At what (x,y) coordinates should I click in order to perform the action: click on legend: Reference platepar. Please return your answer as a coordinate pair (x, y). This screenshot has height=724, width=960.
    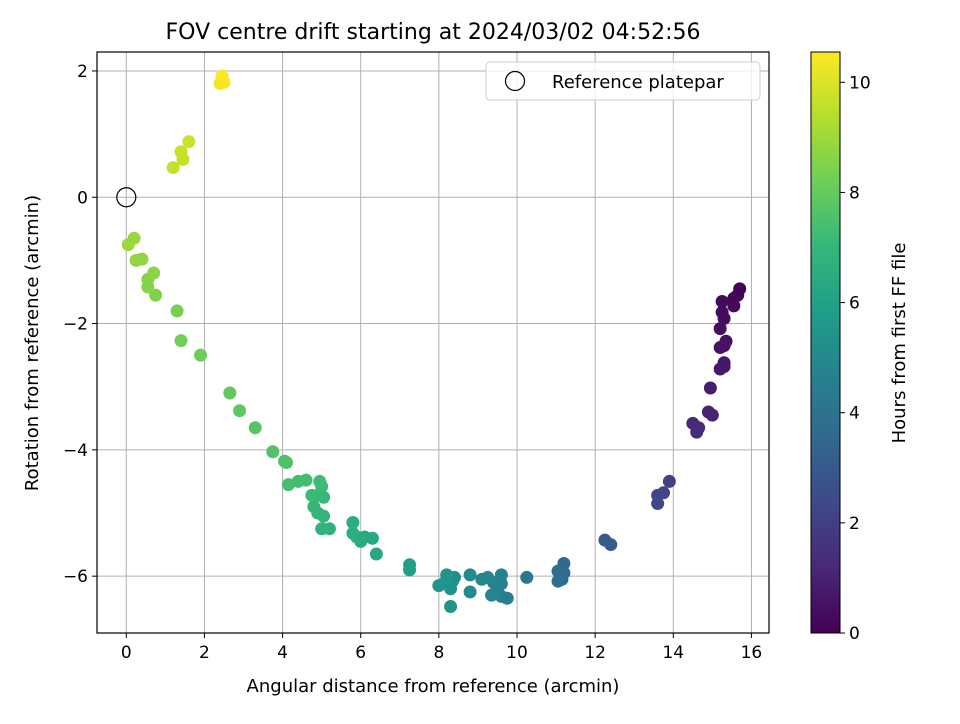
    Looking at the image, I should click on (623, 81).